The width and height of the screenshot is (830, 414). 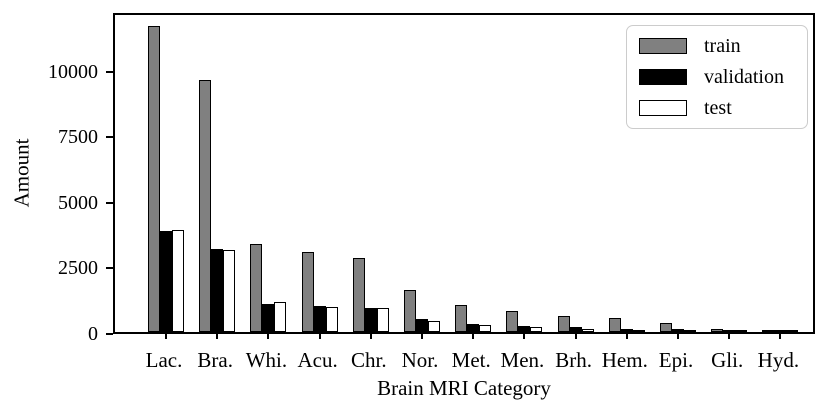 I want to click on bar-test-whi, so click(x=280, y=317).